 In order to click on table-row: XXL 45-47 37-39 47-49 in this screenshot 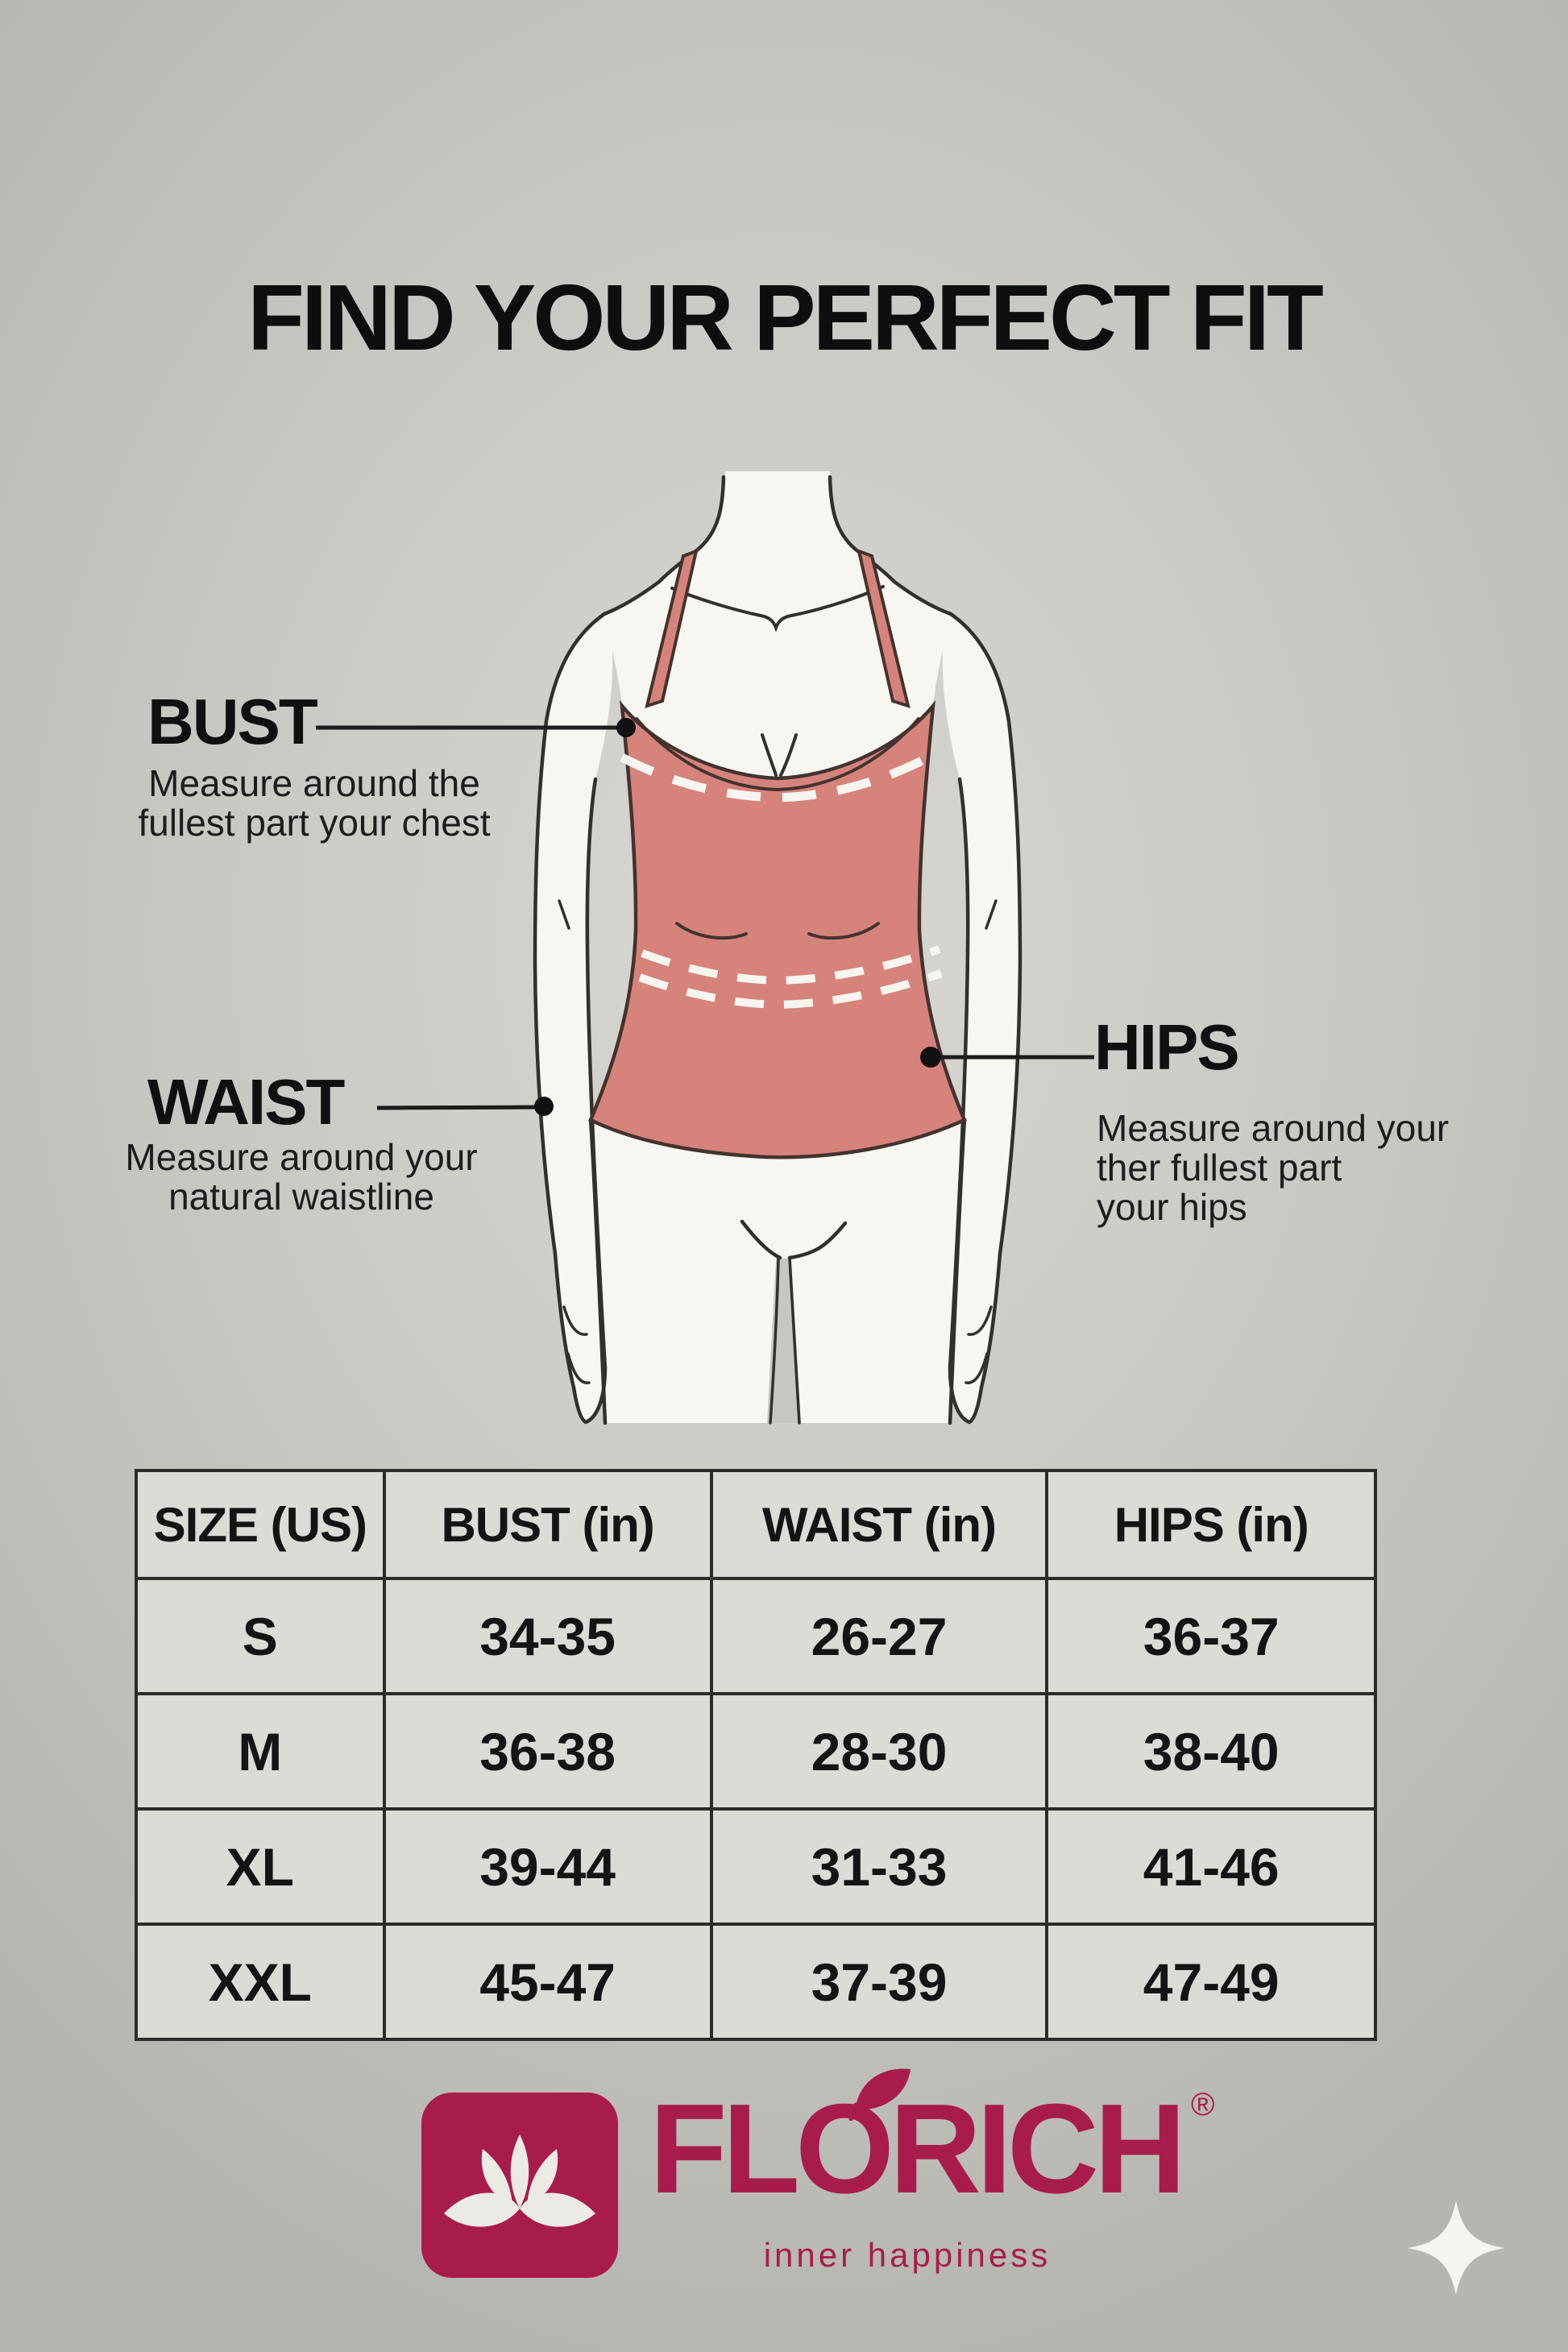, I will do `click(756, 1982)`.